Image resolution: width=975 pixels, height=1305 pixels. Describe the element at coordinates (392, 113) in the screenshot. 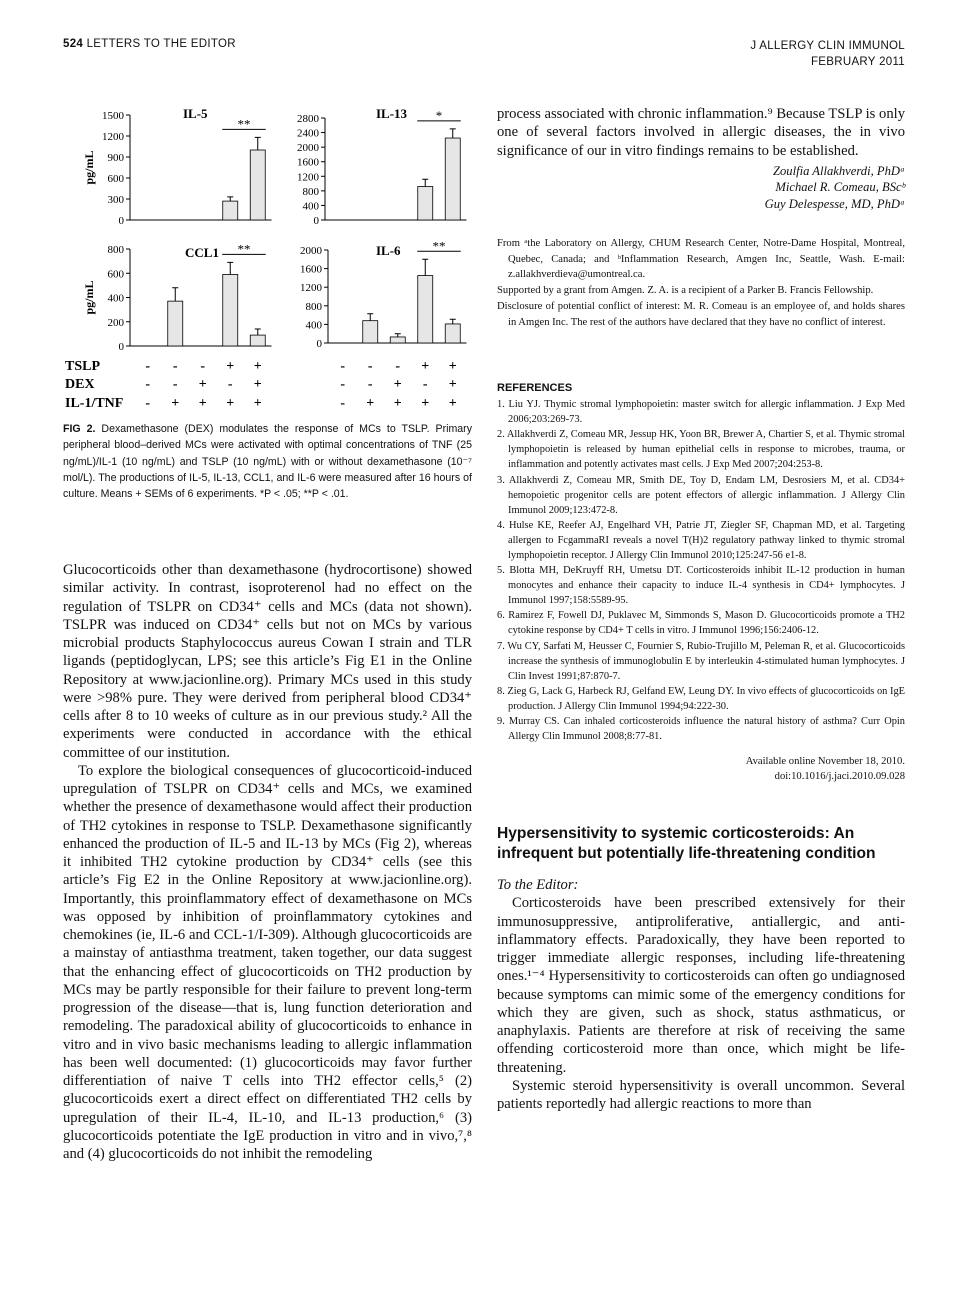

I see `panel-title: IL-13` at that location.